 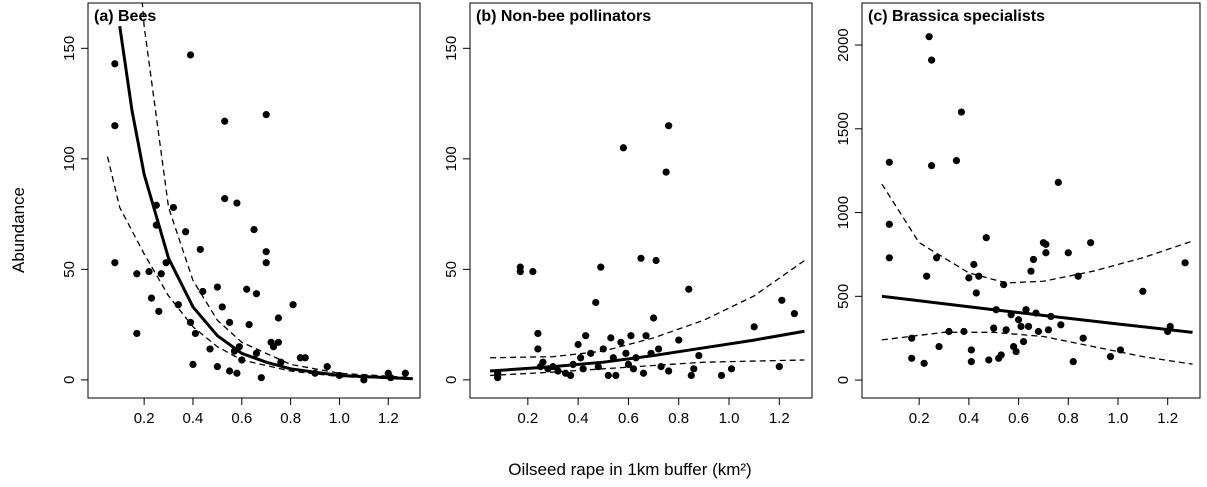 I want to click on y-tick-label: 0, so click(x=69, y=380).